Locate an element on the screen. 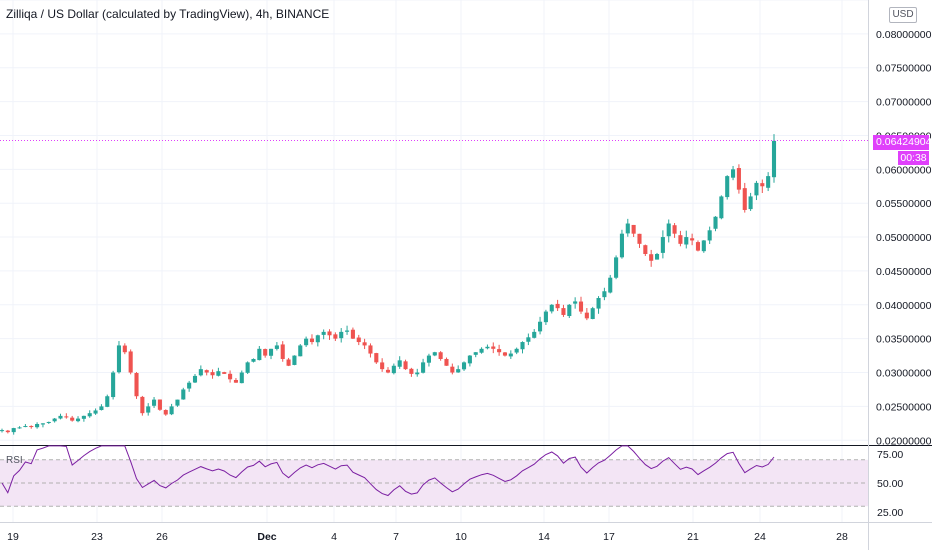 The image size is (932, 555). price-axis-label: 0.03500000 is located at coordinates (904, 340).